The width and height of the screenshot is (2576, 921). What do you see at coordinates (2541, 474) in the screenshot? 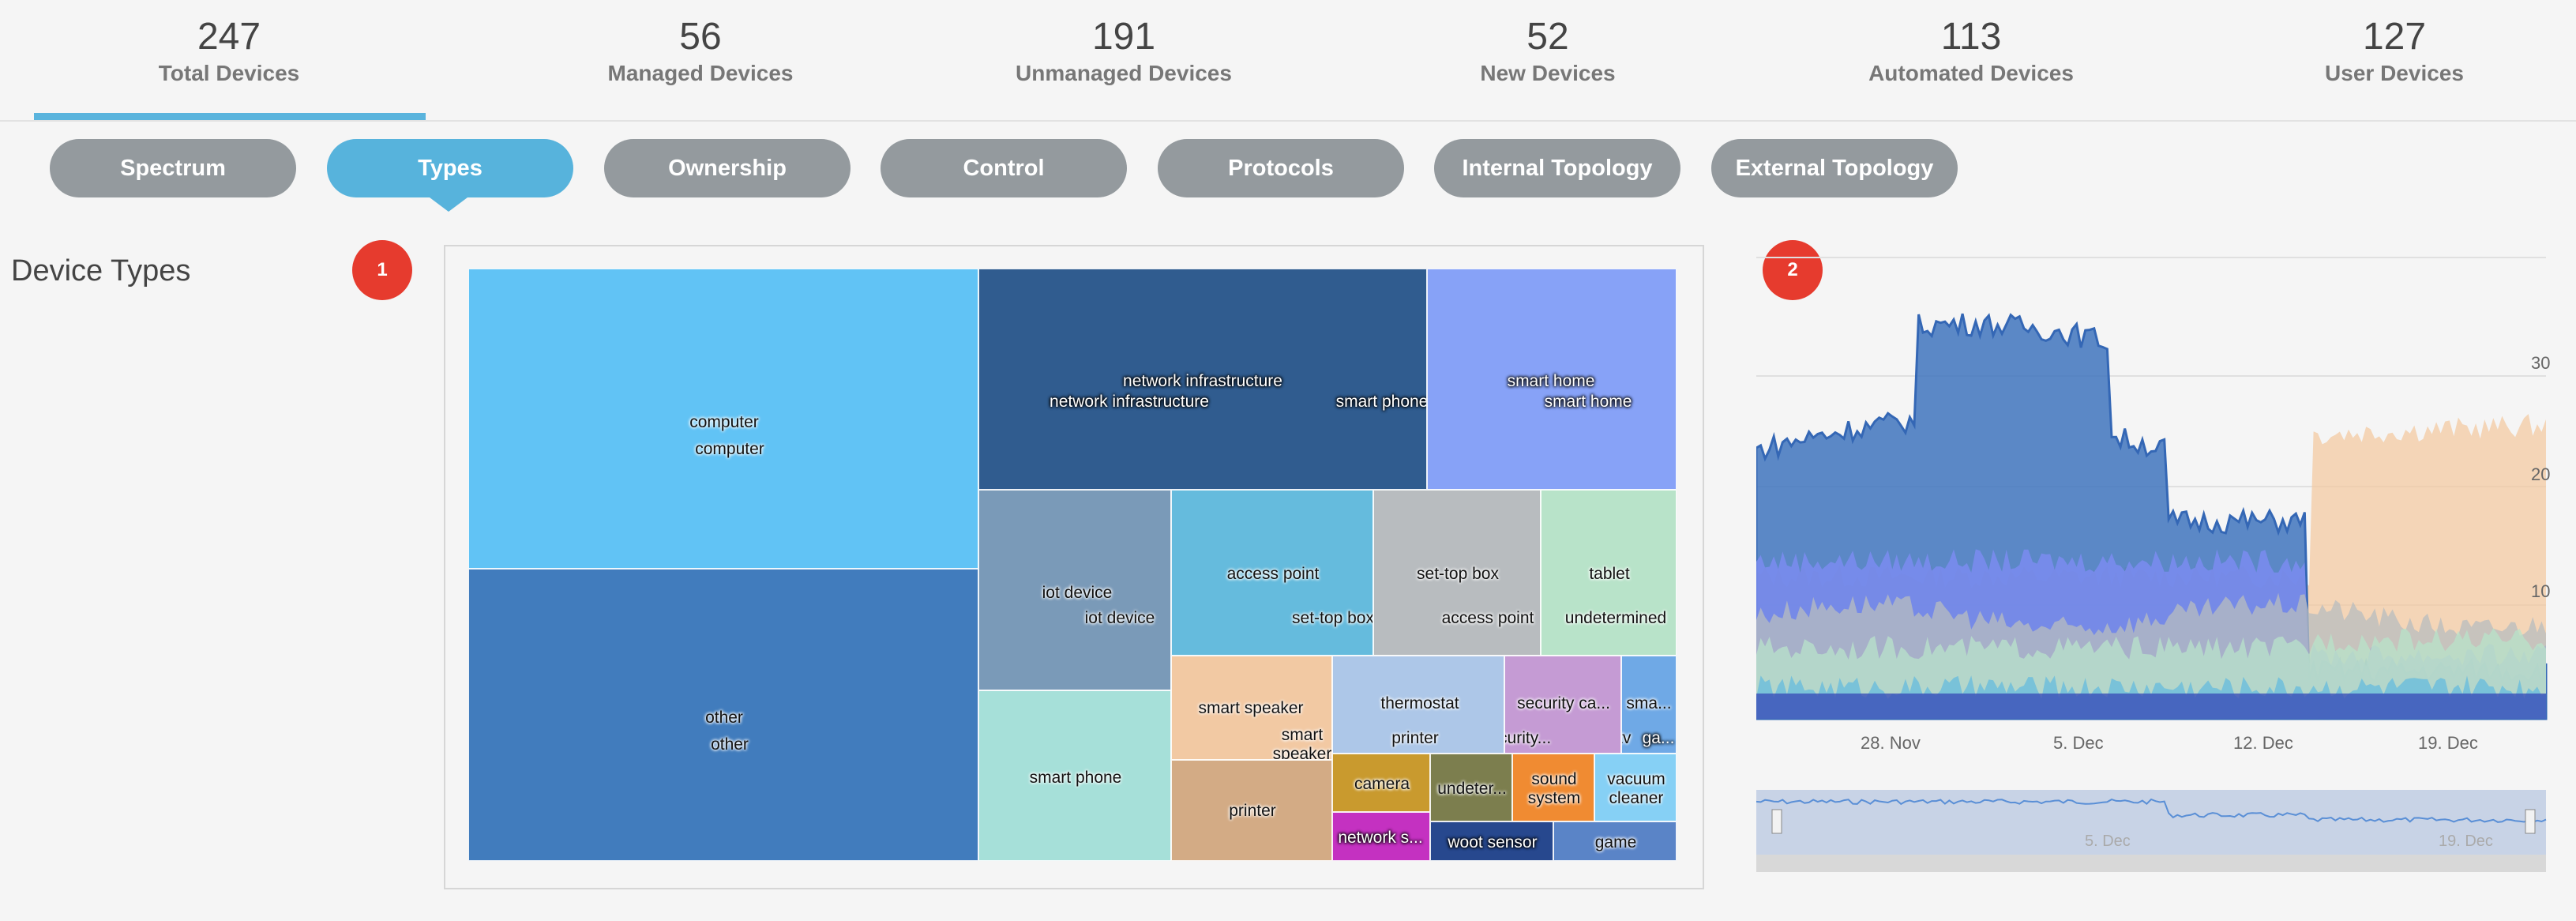
I see `y-tick-label: 20` at bounding box center [2541, 474].